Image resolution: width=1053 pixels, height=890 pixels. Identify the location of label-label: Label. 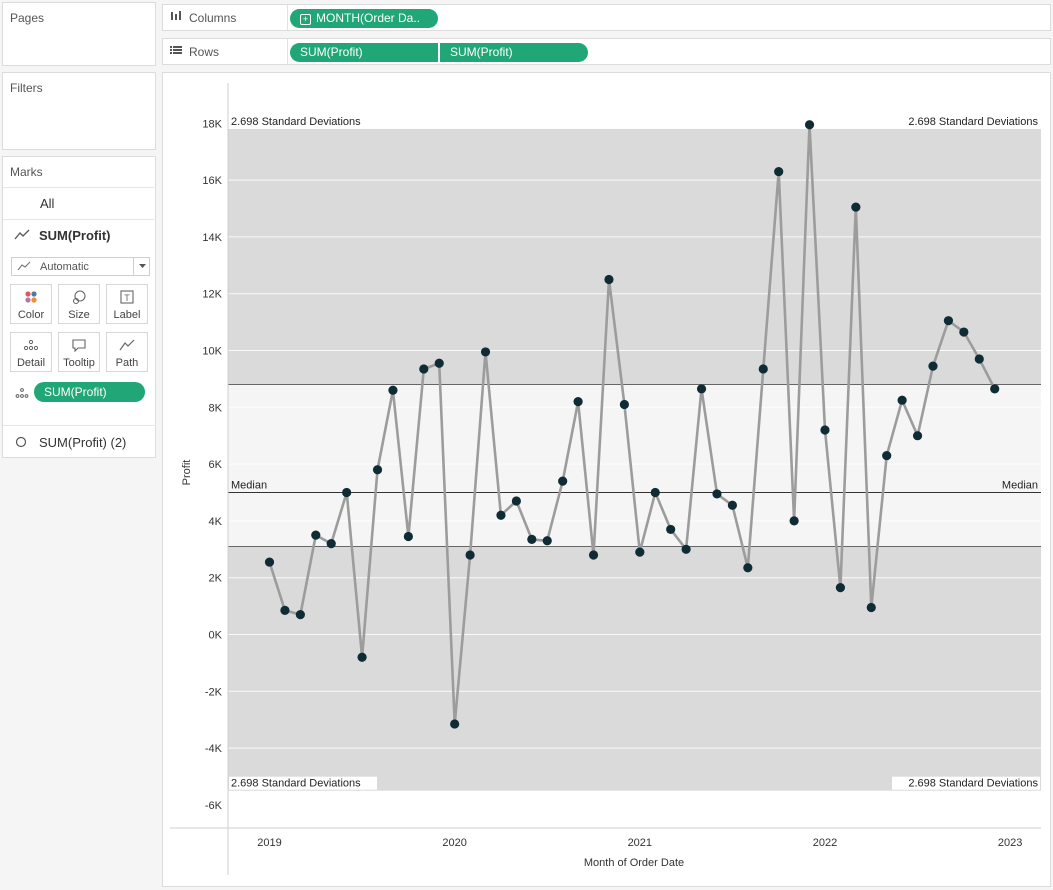
(127, 315).